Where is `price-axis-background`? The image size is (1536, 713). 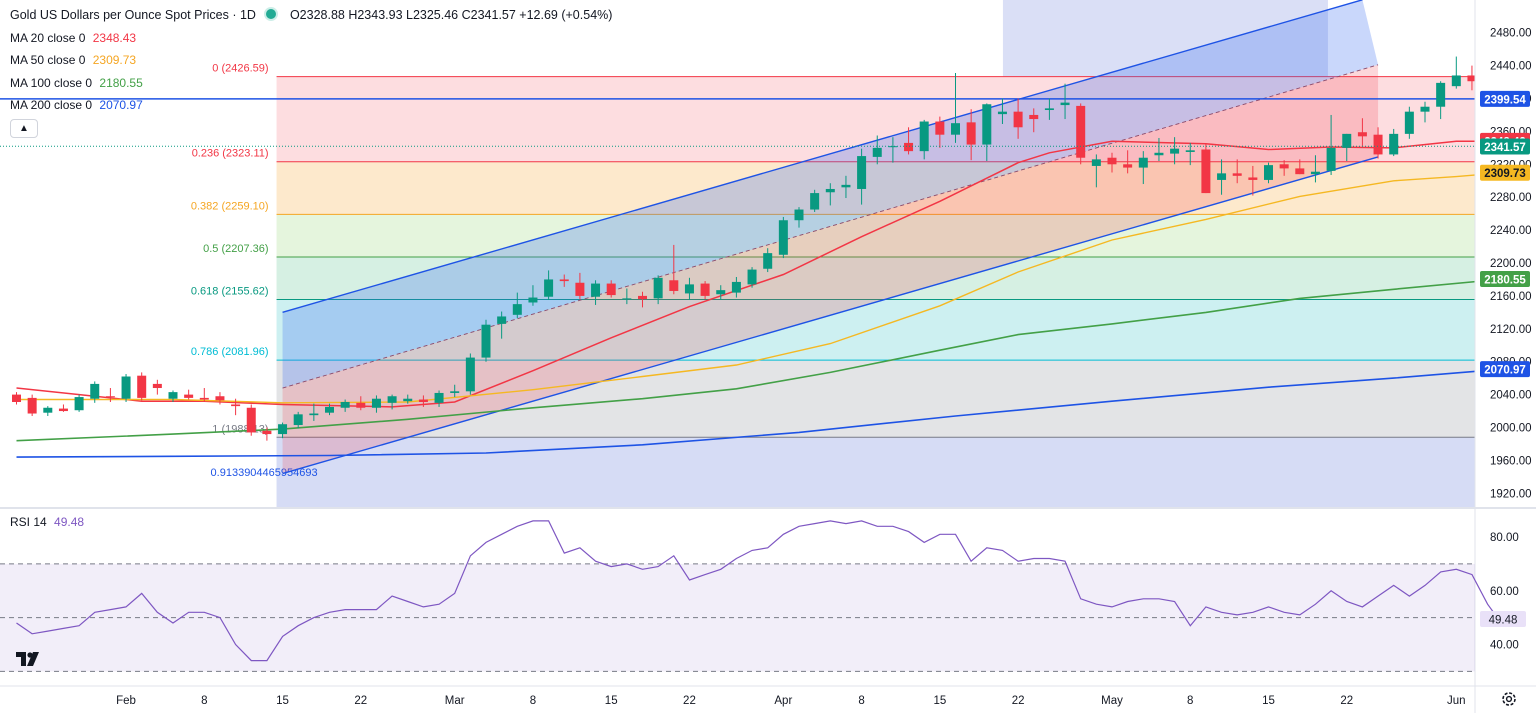
price-axis-background is located at coordinates (1505, 356).